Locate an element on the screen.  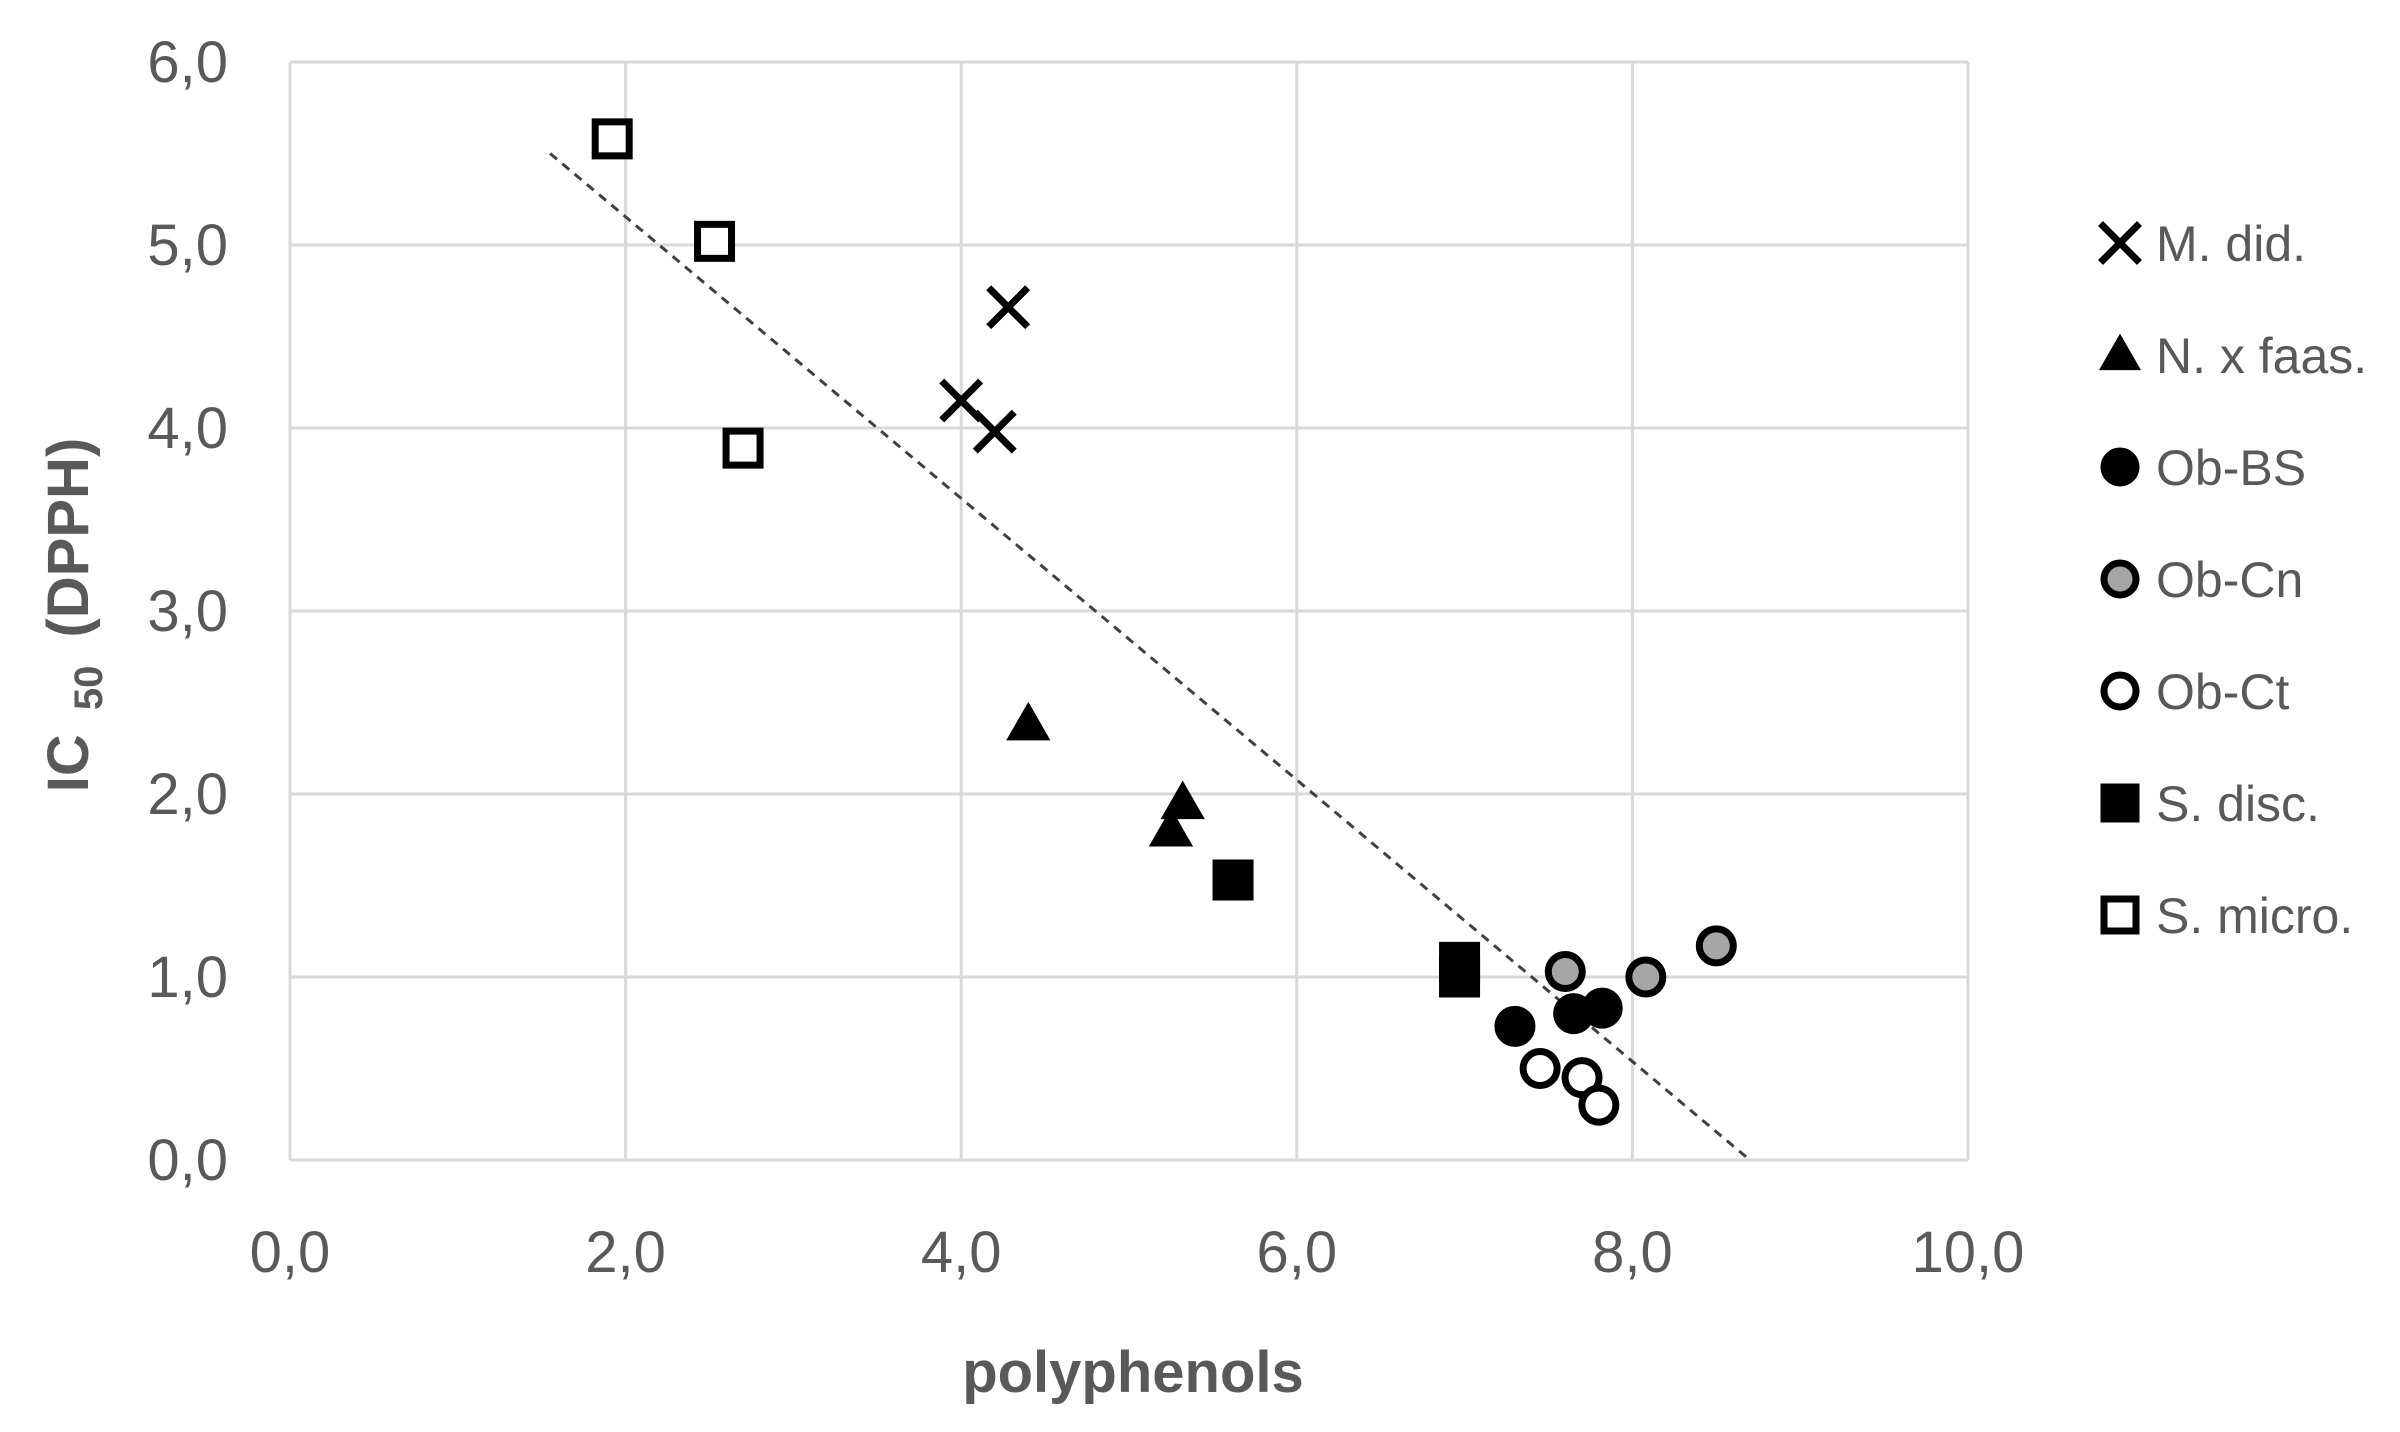
y-tick-label-5: 5,0 is located at coordinates (187, 245).